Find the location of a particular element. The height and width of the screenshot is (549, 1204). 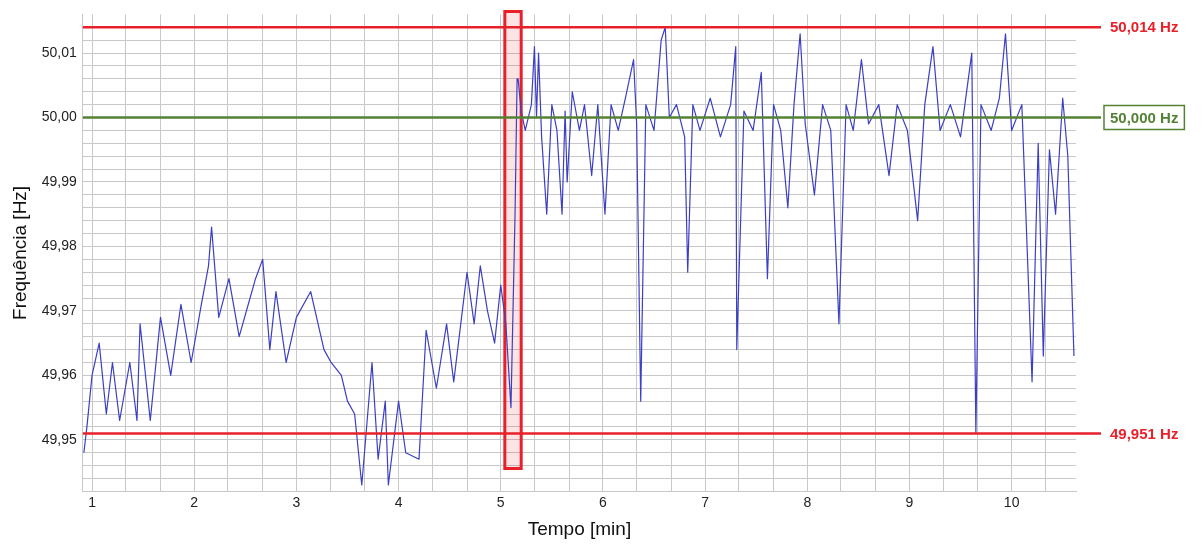

y-axis-title: Frequência [Hz] is located at coordinates (19, 252).